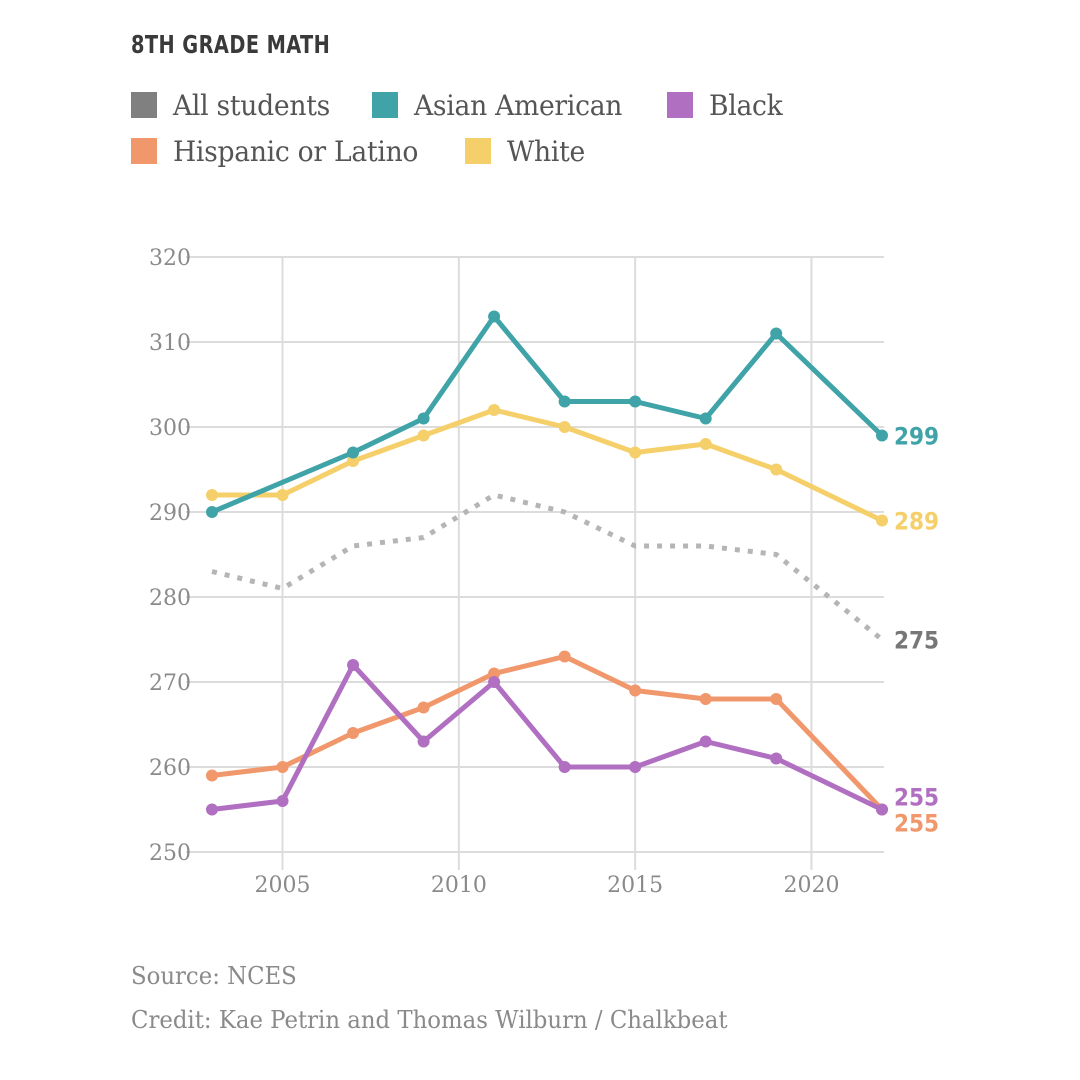  I want to click on end-label-hispanic-or-latino: 255, so click(916, 824).